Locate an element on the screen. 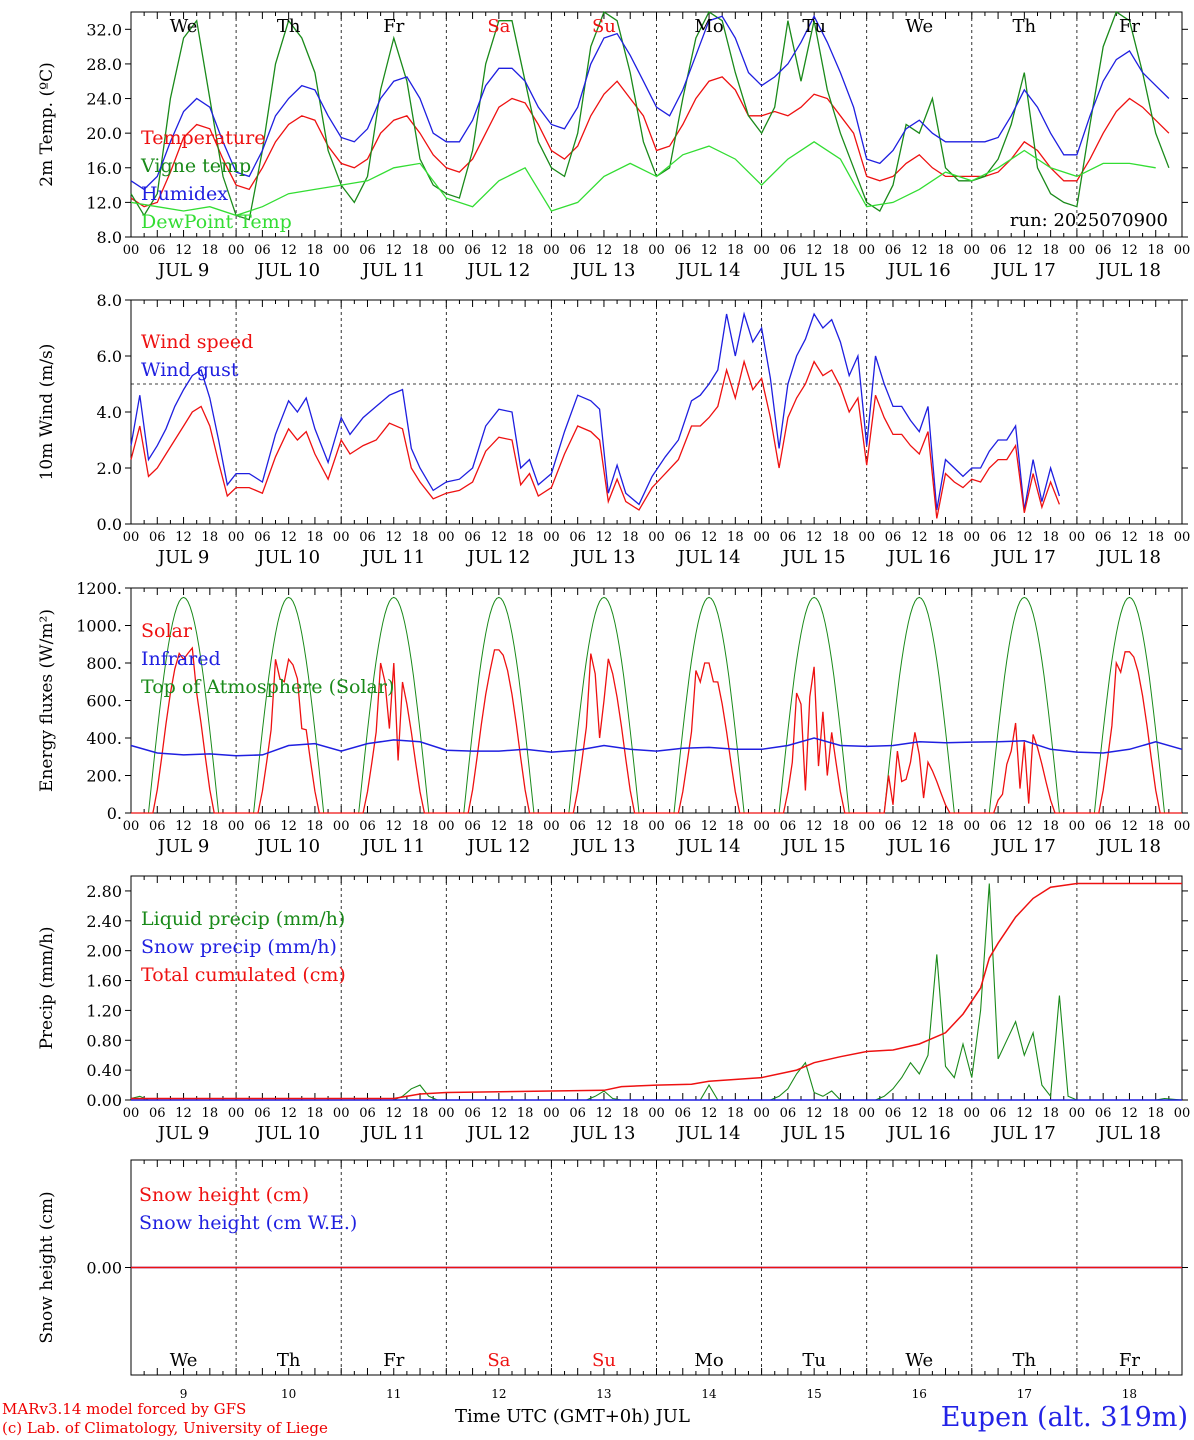  weekday-label: Th is located at coordinates (1025, 26).